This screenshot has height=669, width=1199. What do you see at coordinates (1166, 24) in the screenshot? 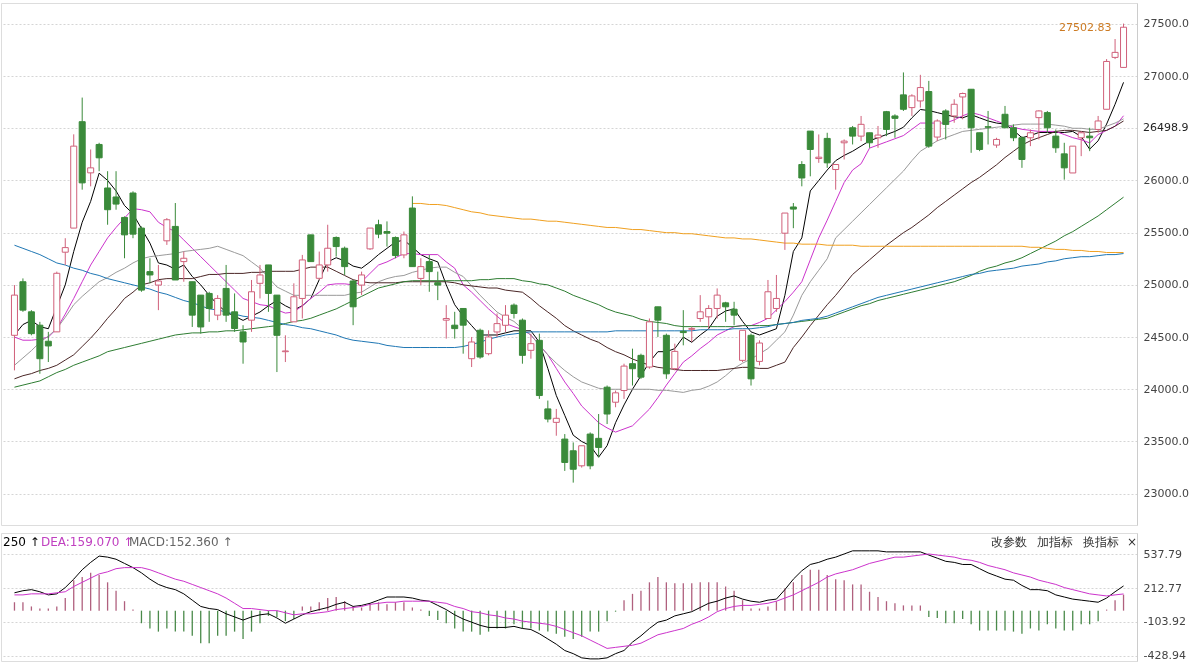
I see `y-tick-label: 27500.0` at bounding box center [1166, 24].